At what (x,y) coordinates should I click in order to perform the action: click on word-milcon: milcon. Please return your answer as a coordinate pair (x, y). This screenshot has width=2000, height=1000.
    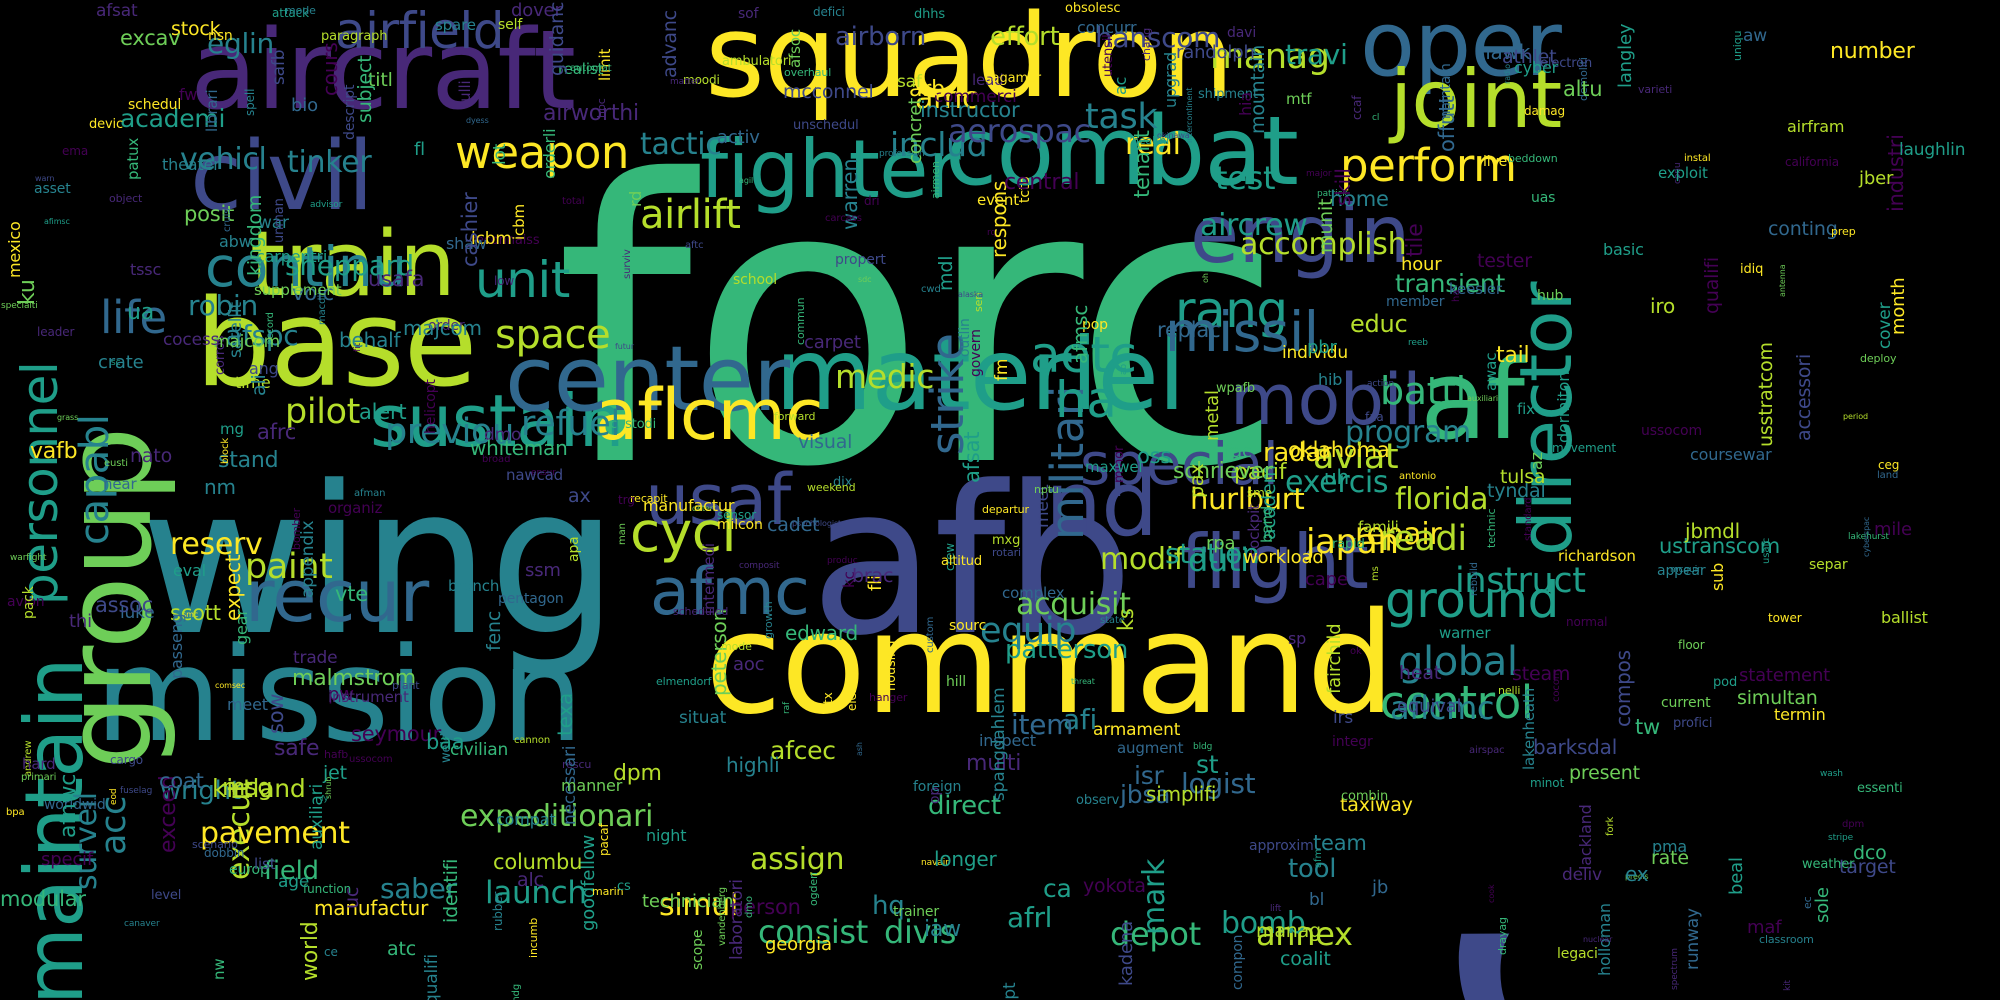
    Looking at the image, I should click on (740, 525).